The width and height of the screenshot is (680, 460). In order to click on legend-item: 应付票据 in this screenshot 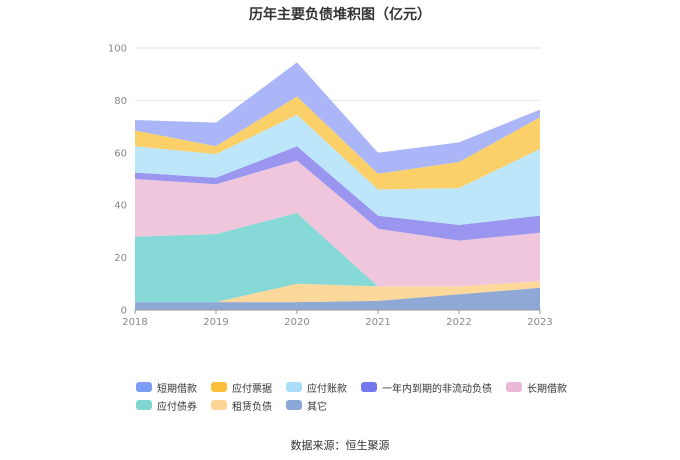, I will do `click(241, 387)`.